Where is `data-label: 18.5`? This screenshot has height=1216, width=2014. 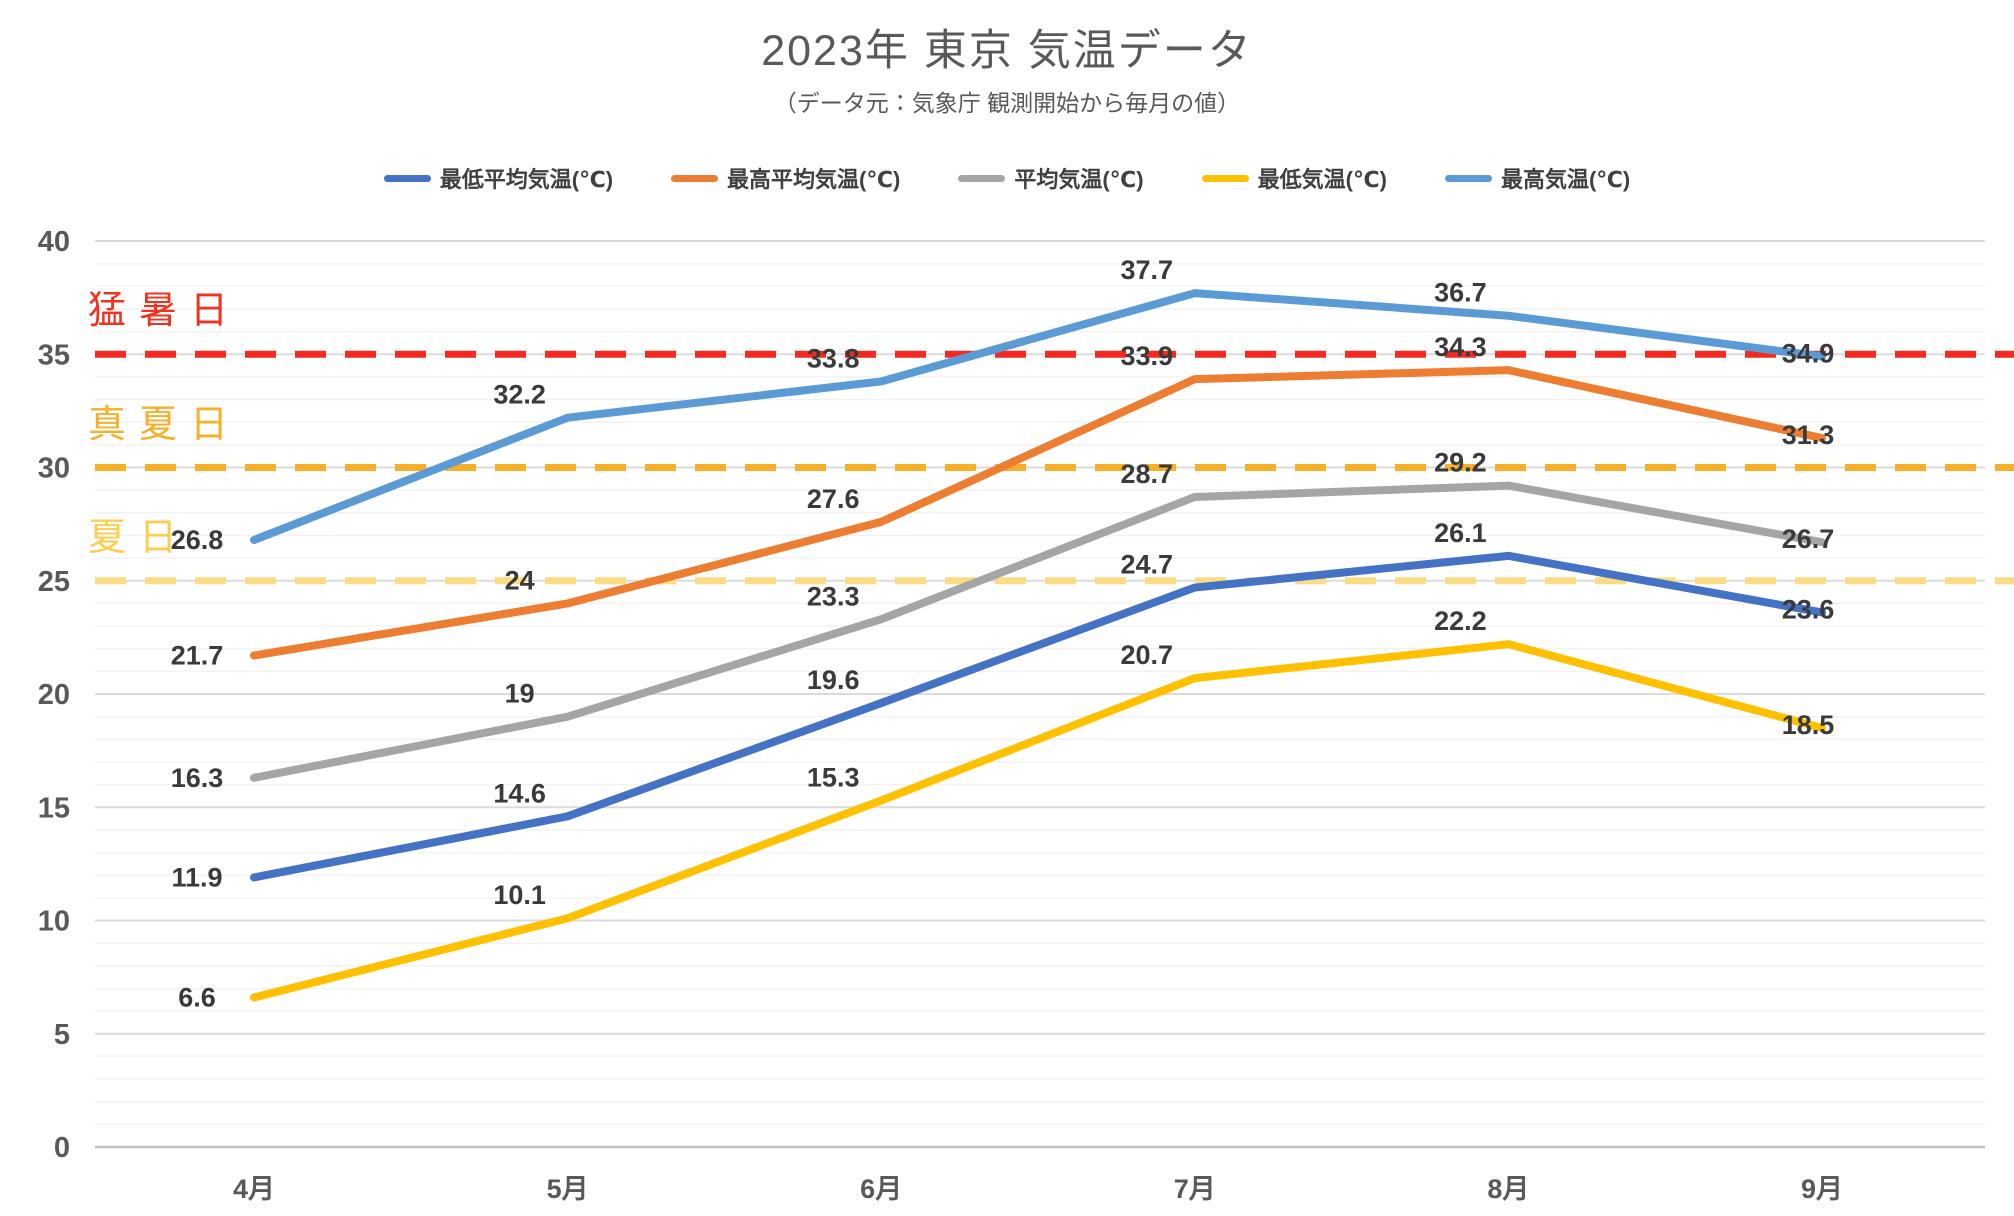 data-label: 18.5 is located at coordinates (1808, 725).